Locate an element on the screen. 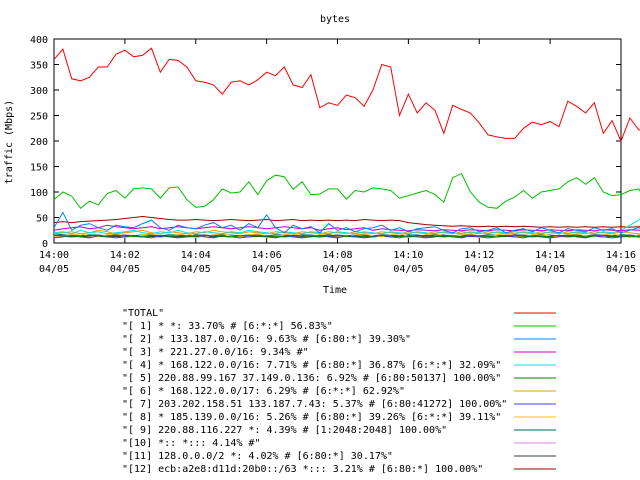  x-tick-time-label: 14:02 is located at coordinates (125, 255).